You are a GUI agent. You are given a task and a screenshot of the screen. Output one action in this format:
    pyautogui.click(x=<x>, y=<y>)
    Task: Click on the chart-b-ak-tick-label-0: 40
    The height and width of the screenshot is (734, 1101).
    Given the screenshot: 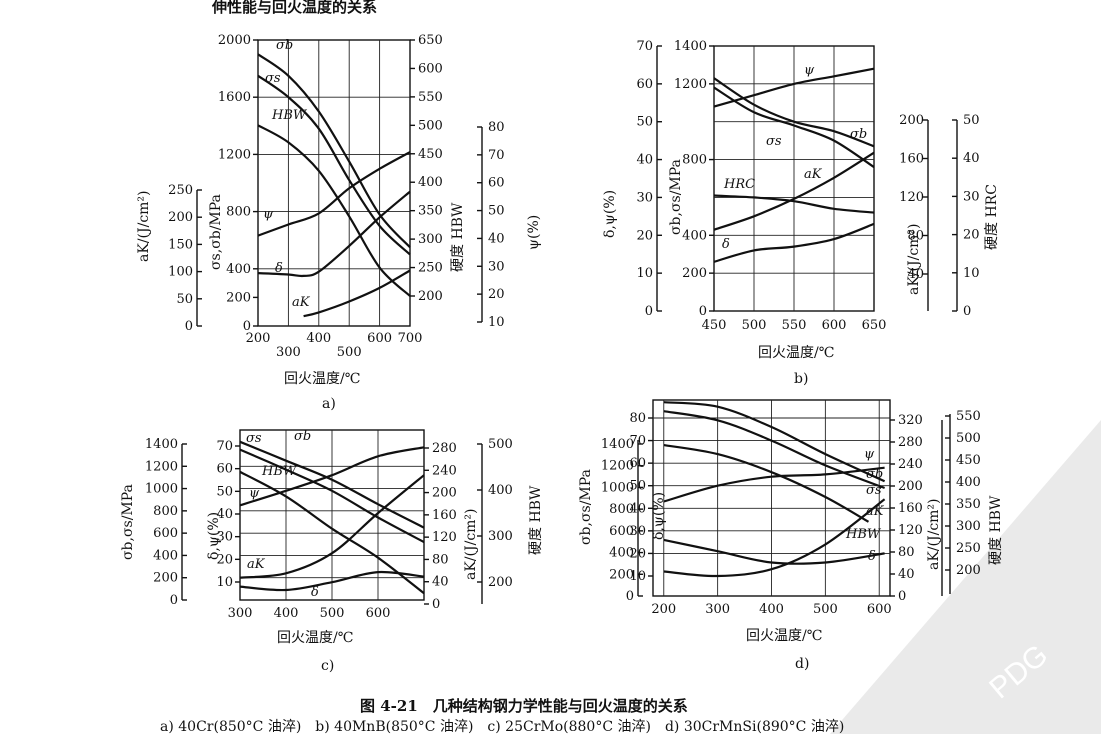 What is the action you would take?
    pyautogui.click(x=915, y=274)
    